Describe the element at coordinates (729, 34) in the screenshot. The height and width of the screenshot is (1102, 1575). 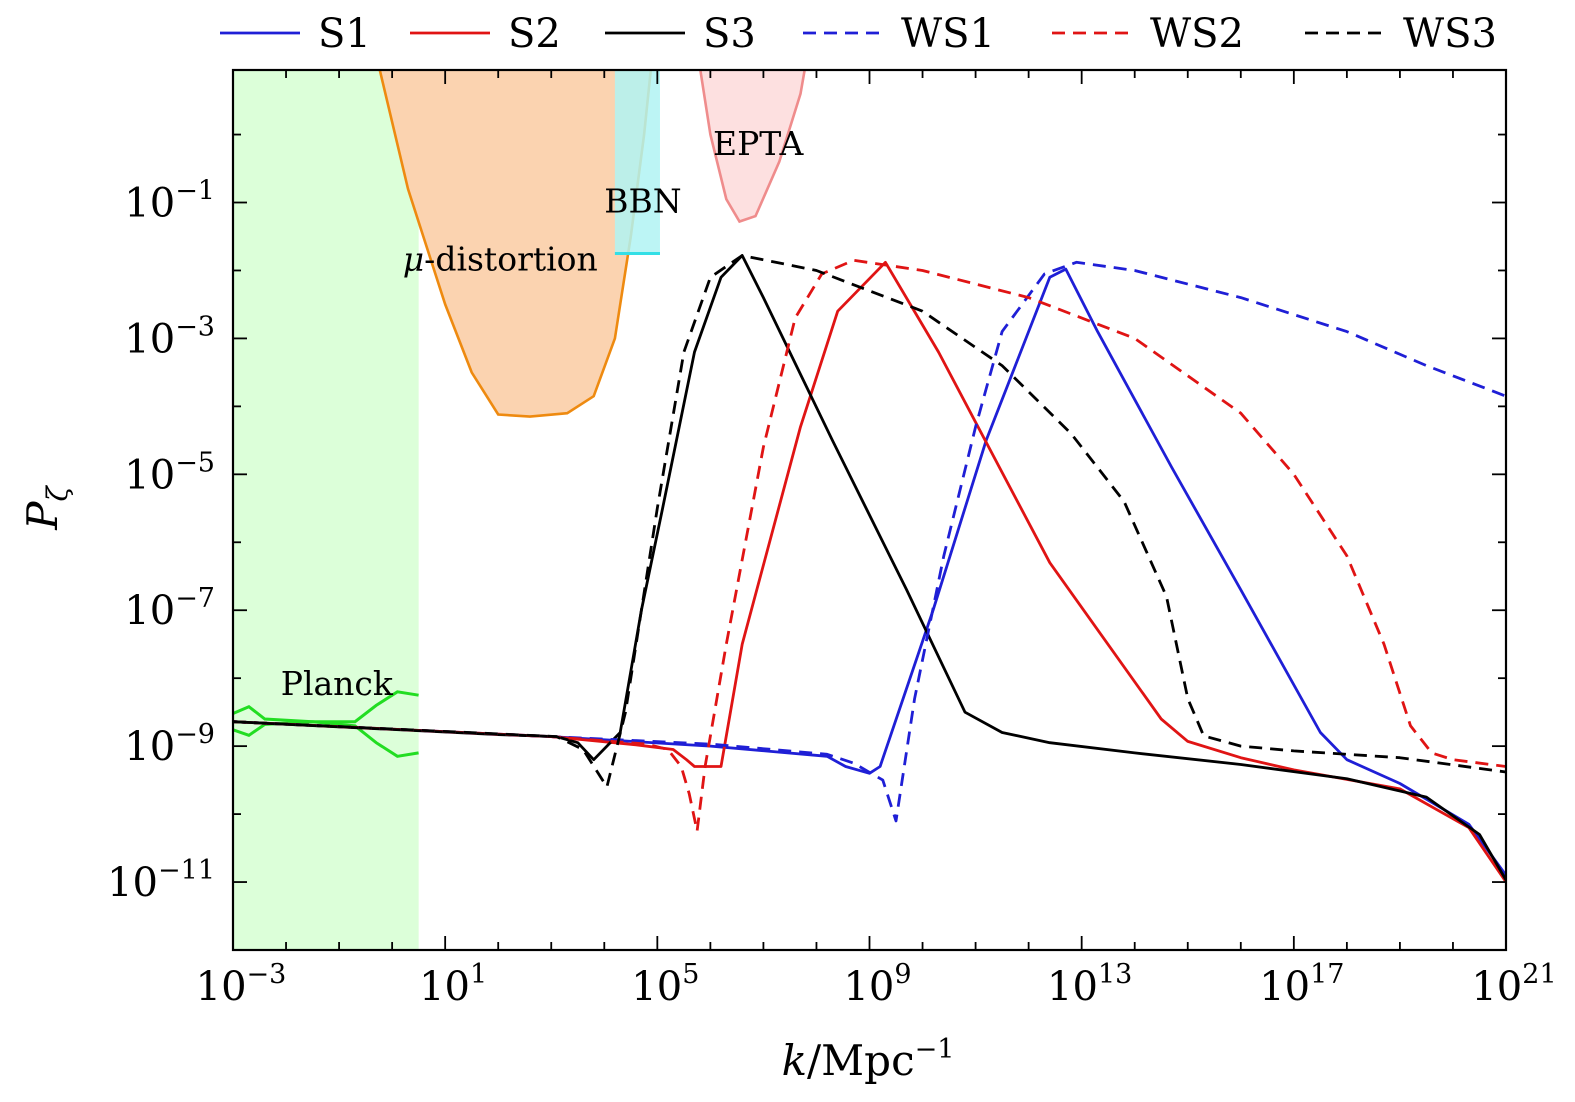
I see `legend-label-s3: S3` at that location.